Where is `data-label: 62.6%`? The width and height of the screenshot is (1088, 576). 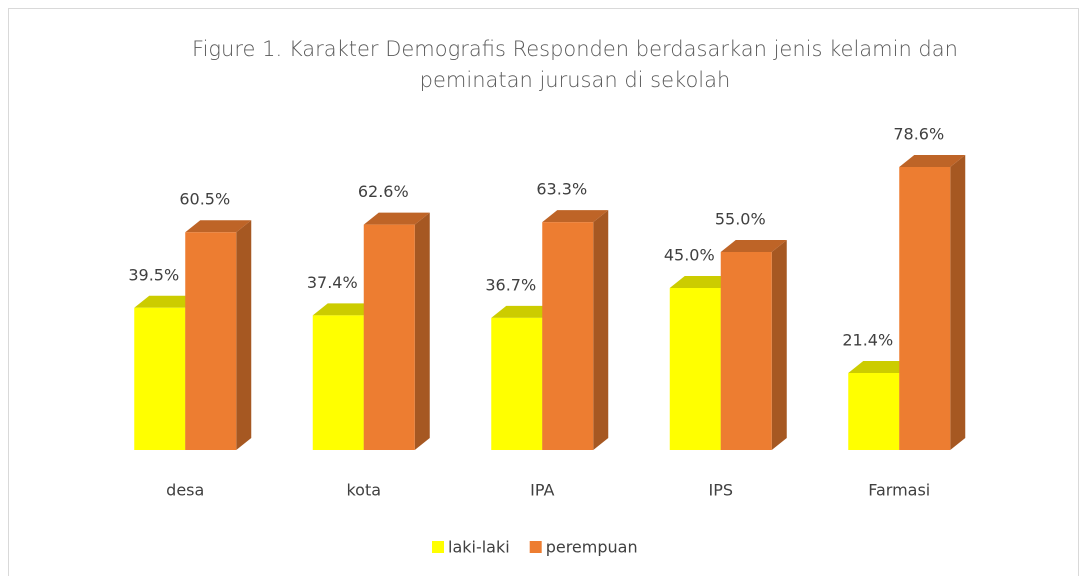
data-label: 62.6% is located at coordinates (383, 191).